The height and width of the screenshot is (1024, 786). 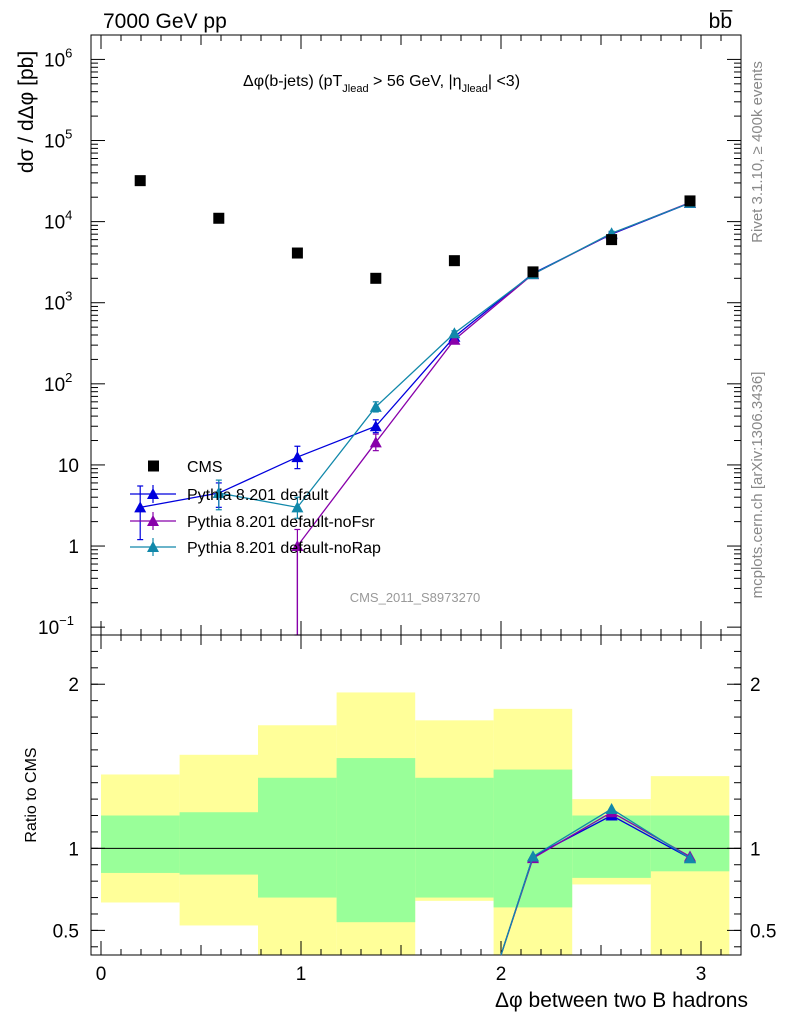 What do you see at coordinates (755, 849) in the screenshot?
I see `ratio-y-tick-label-right: 1` at bounding box center [755, 849].